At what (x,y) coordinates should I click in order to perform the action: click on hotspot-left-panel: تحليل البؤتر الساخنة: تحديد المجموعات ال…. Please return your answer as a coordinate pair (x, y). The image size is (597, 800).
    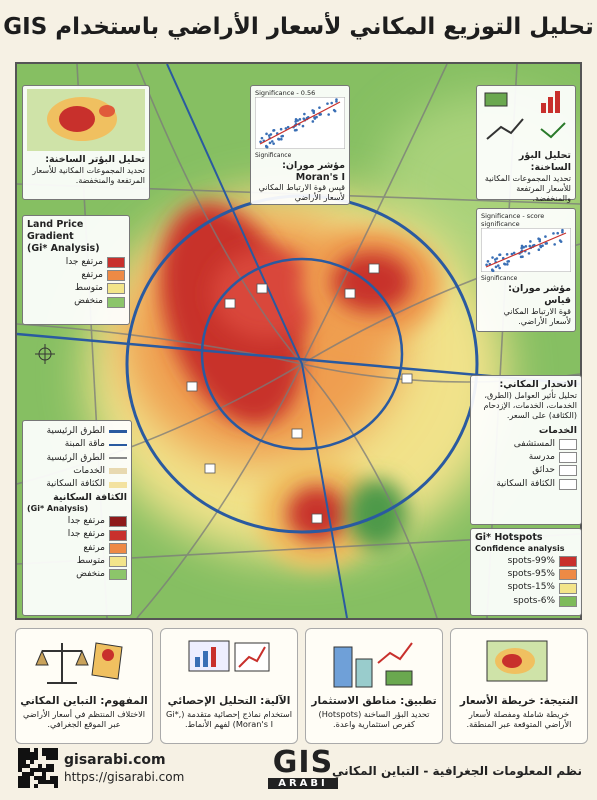
    Looking at the image, I should click on (86, 142).